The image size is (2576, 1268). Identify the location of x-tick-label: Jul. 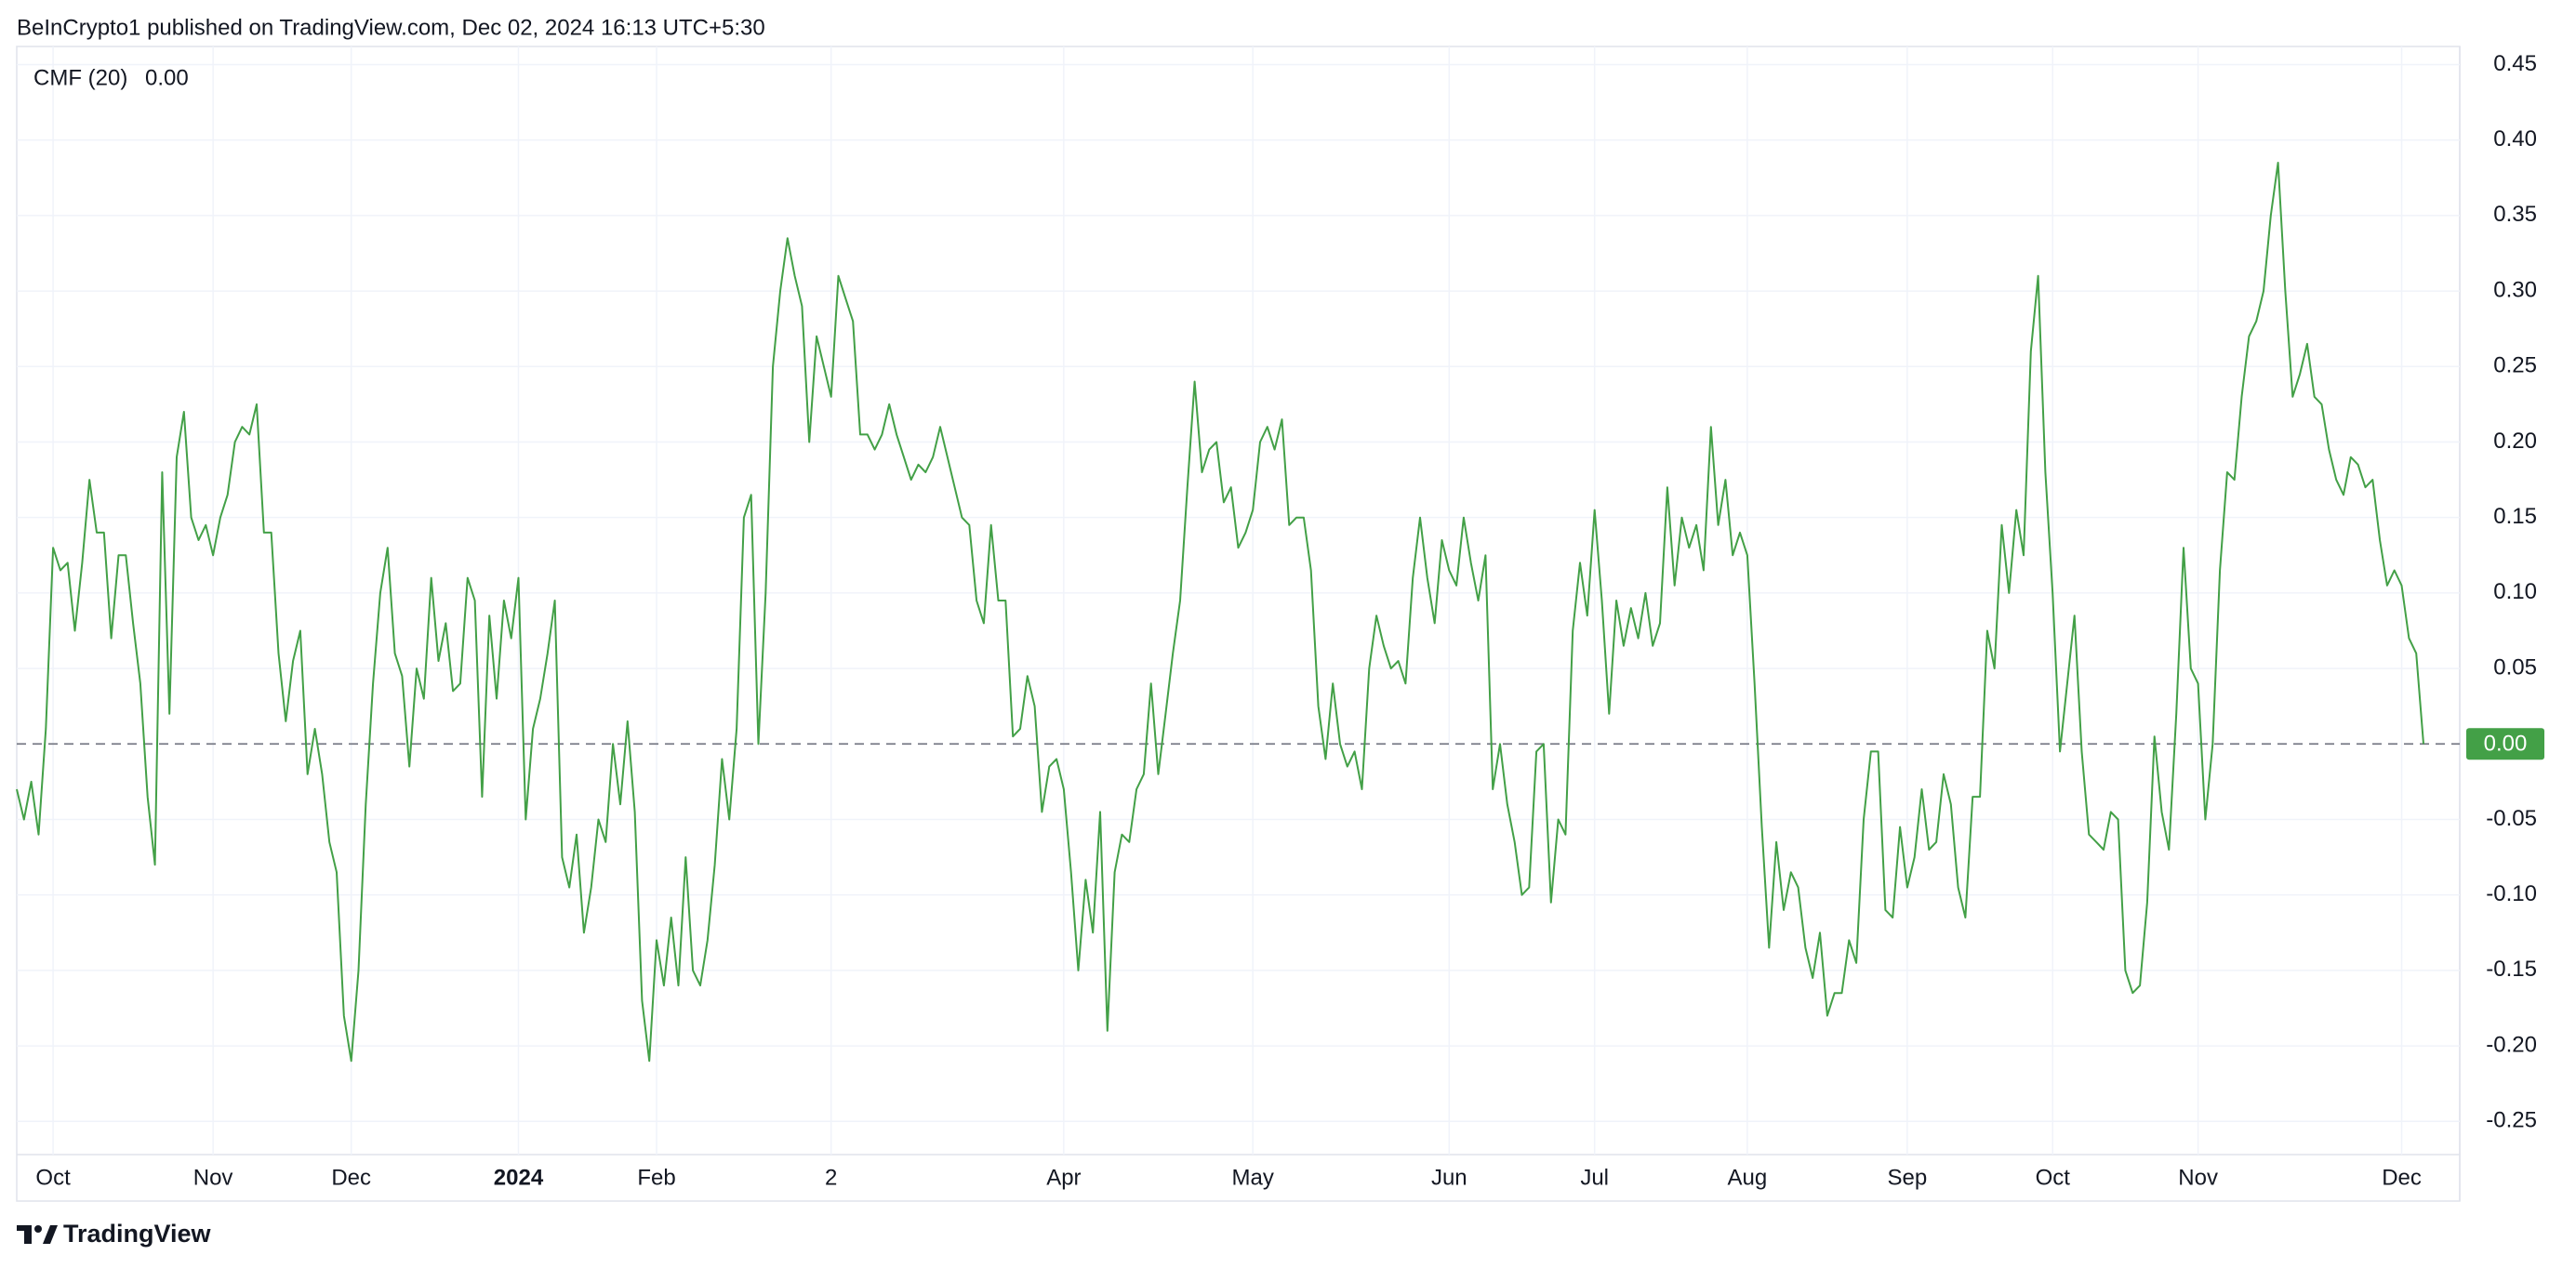
(1594, 1177).